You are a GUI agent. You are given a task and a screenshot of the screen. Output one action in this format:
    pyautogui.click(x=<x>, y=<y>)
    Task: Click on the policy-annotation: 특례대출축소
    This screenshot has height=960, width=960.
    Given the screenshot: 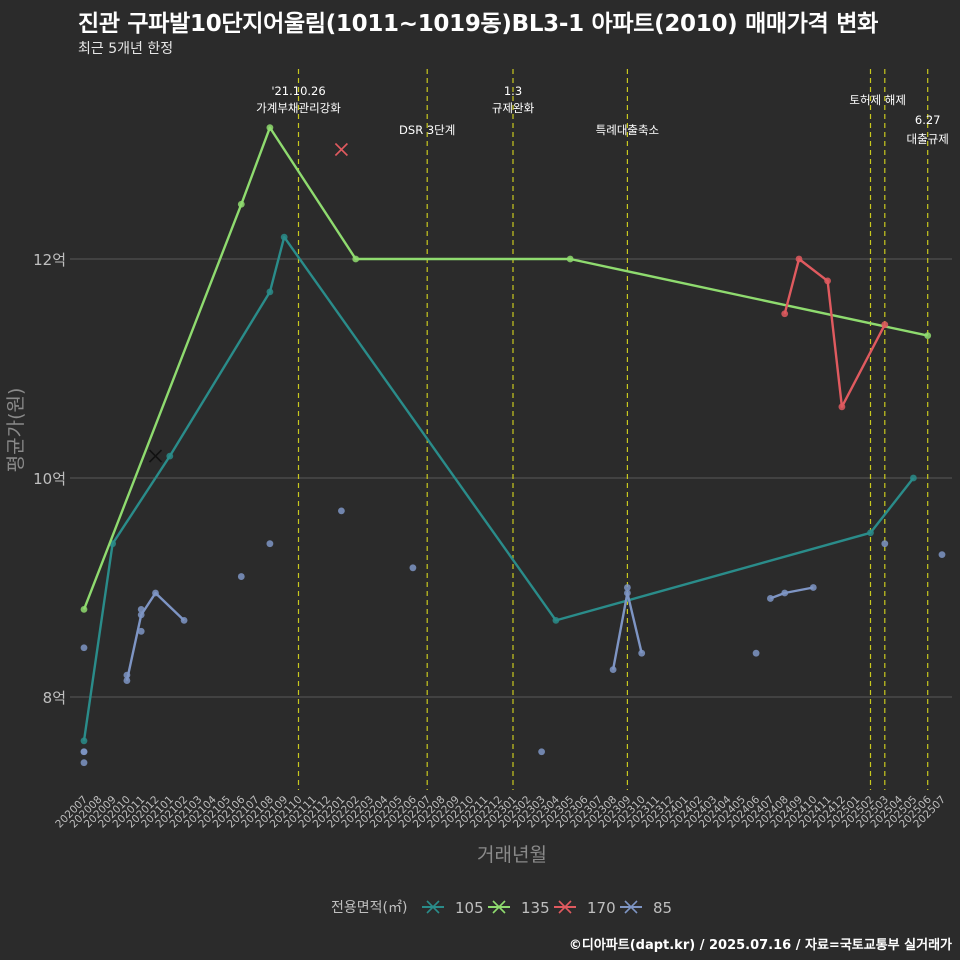 What is the action you would take?
    pyautogui.click(x=627, y=130)
    